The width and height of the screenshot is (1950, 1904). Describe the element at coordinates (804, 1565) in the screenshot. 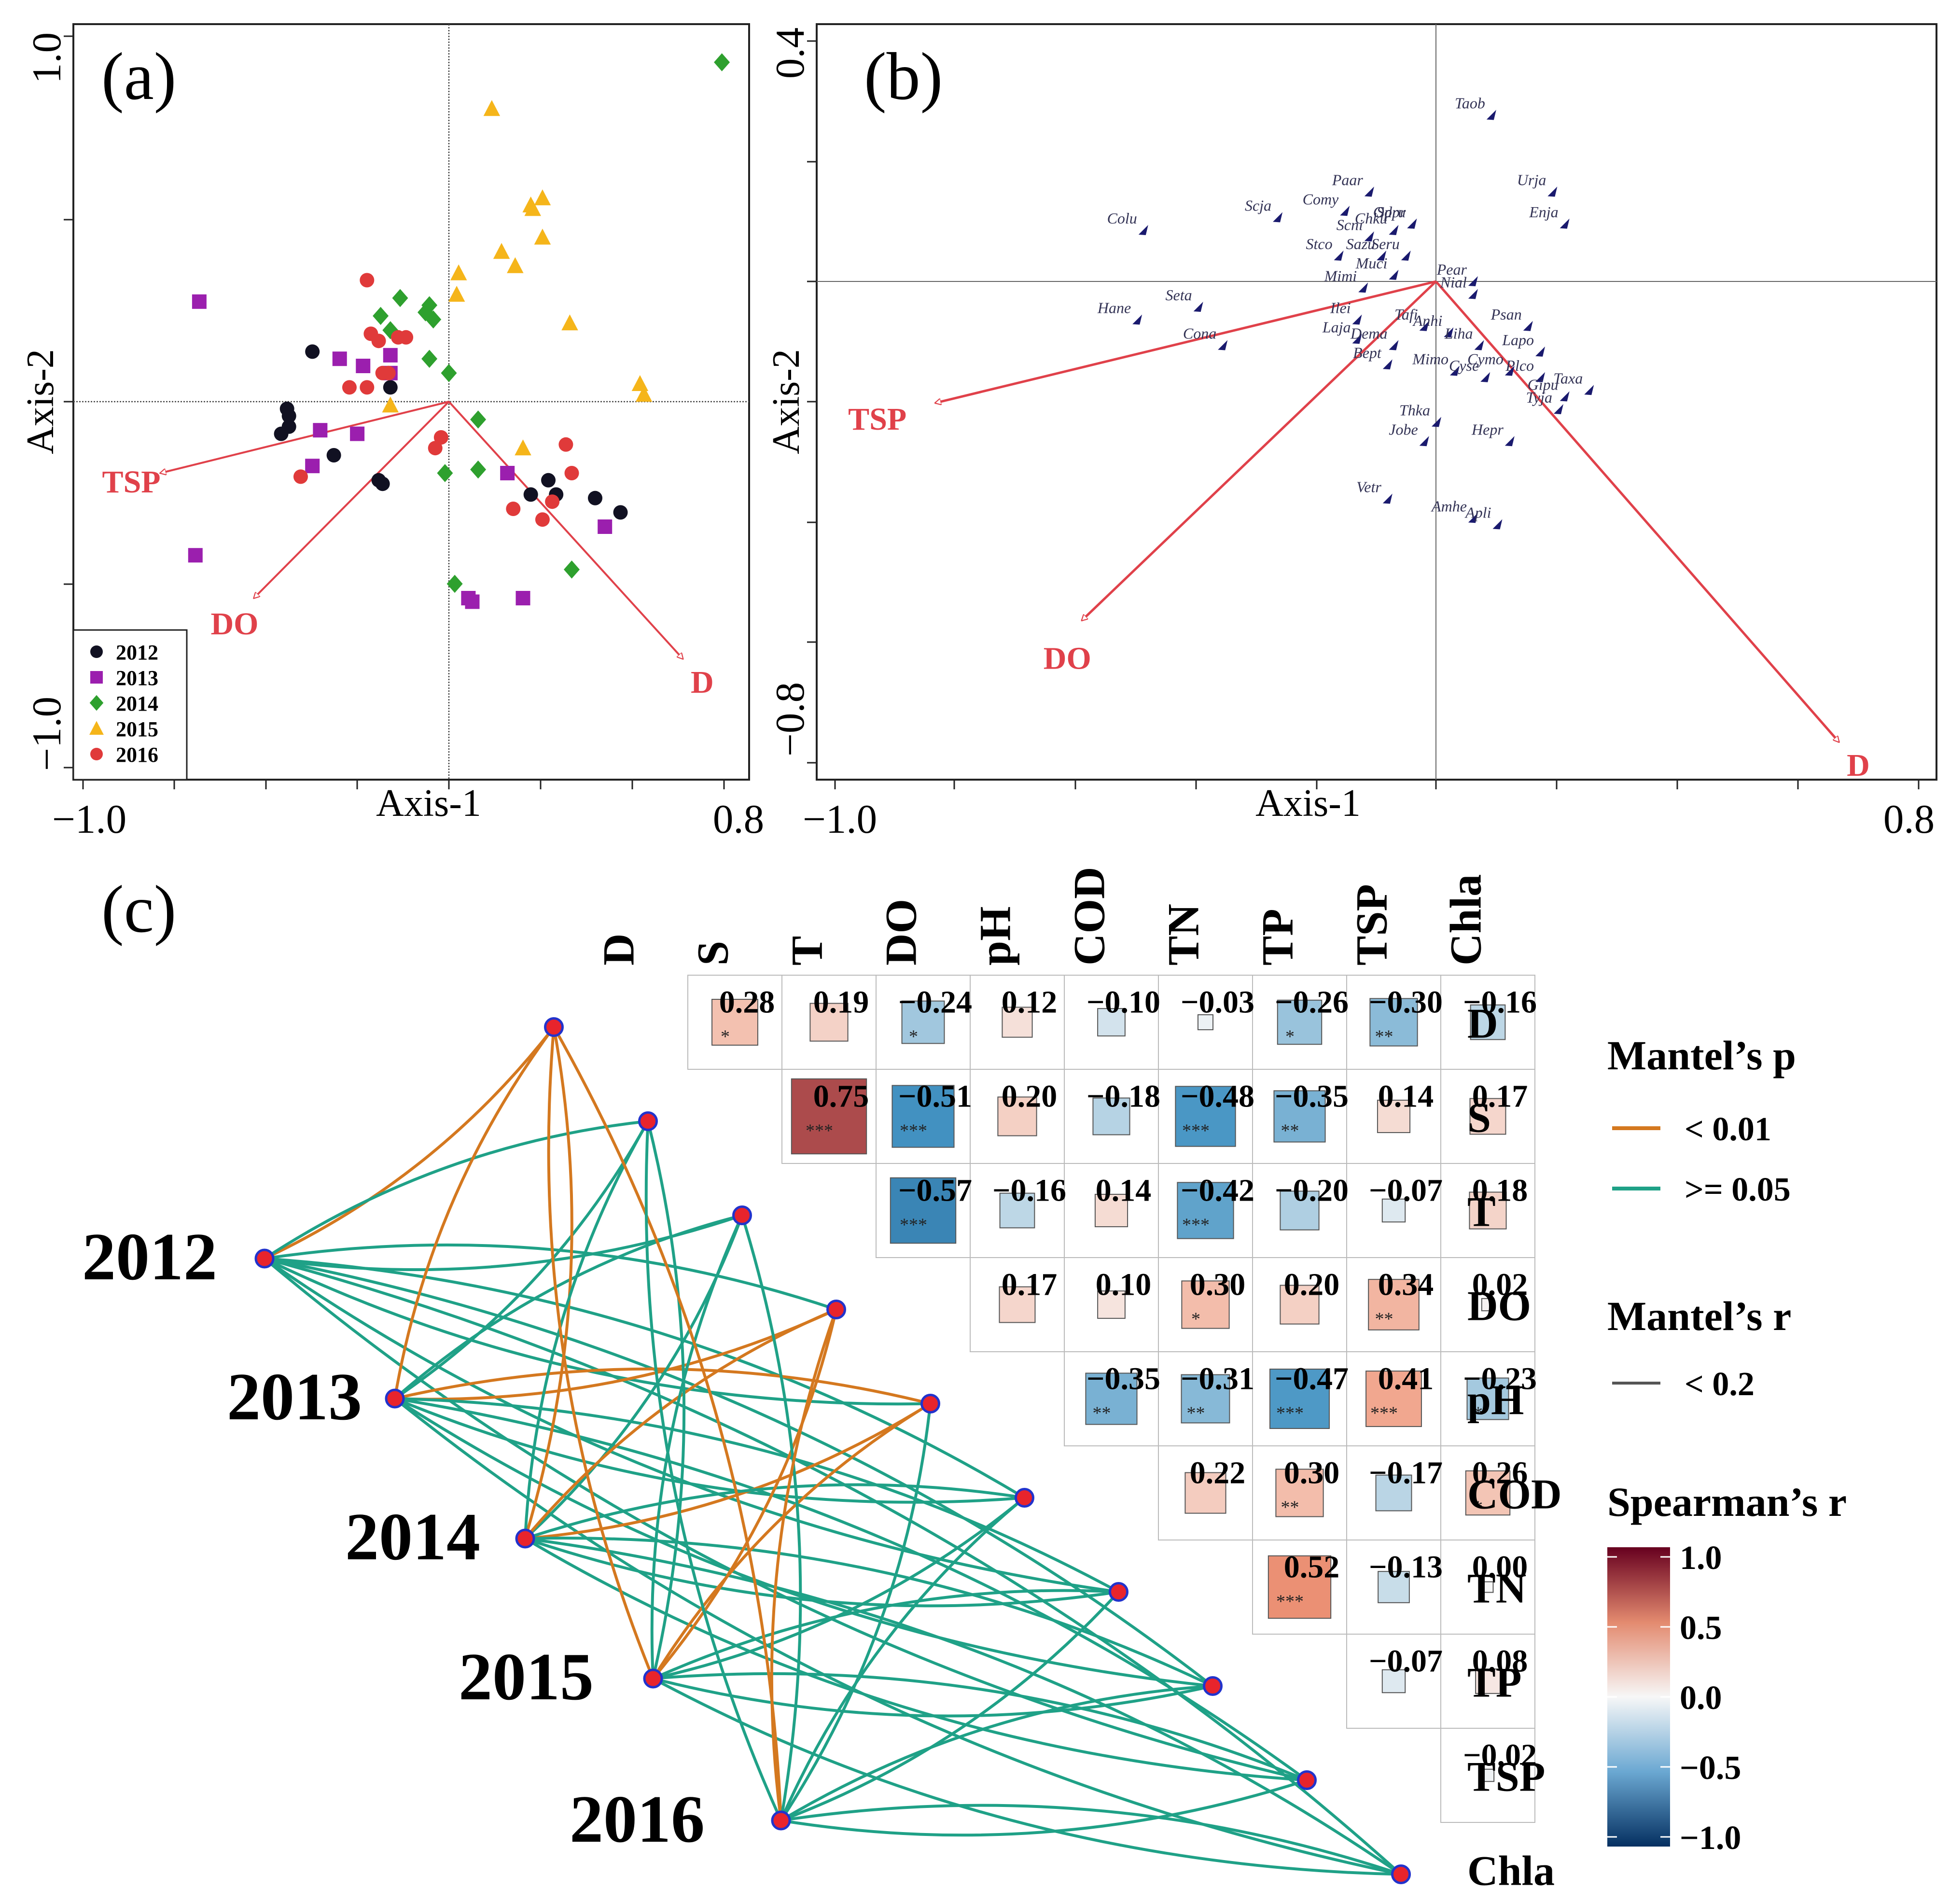

I see `mantel-link-2016-do` at that location.